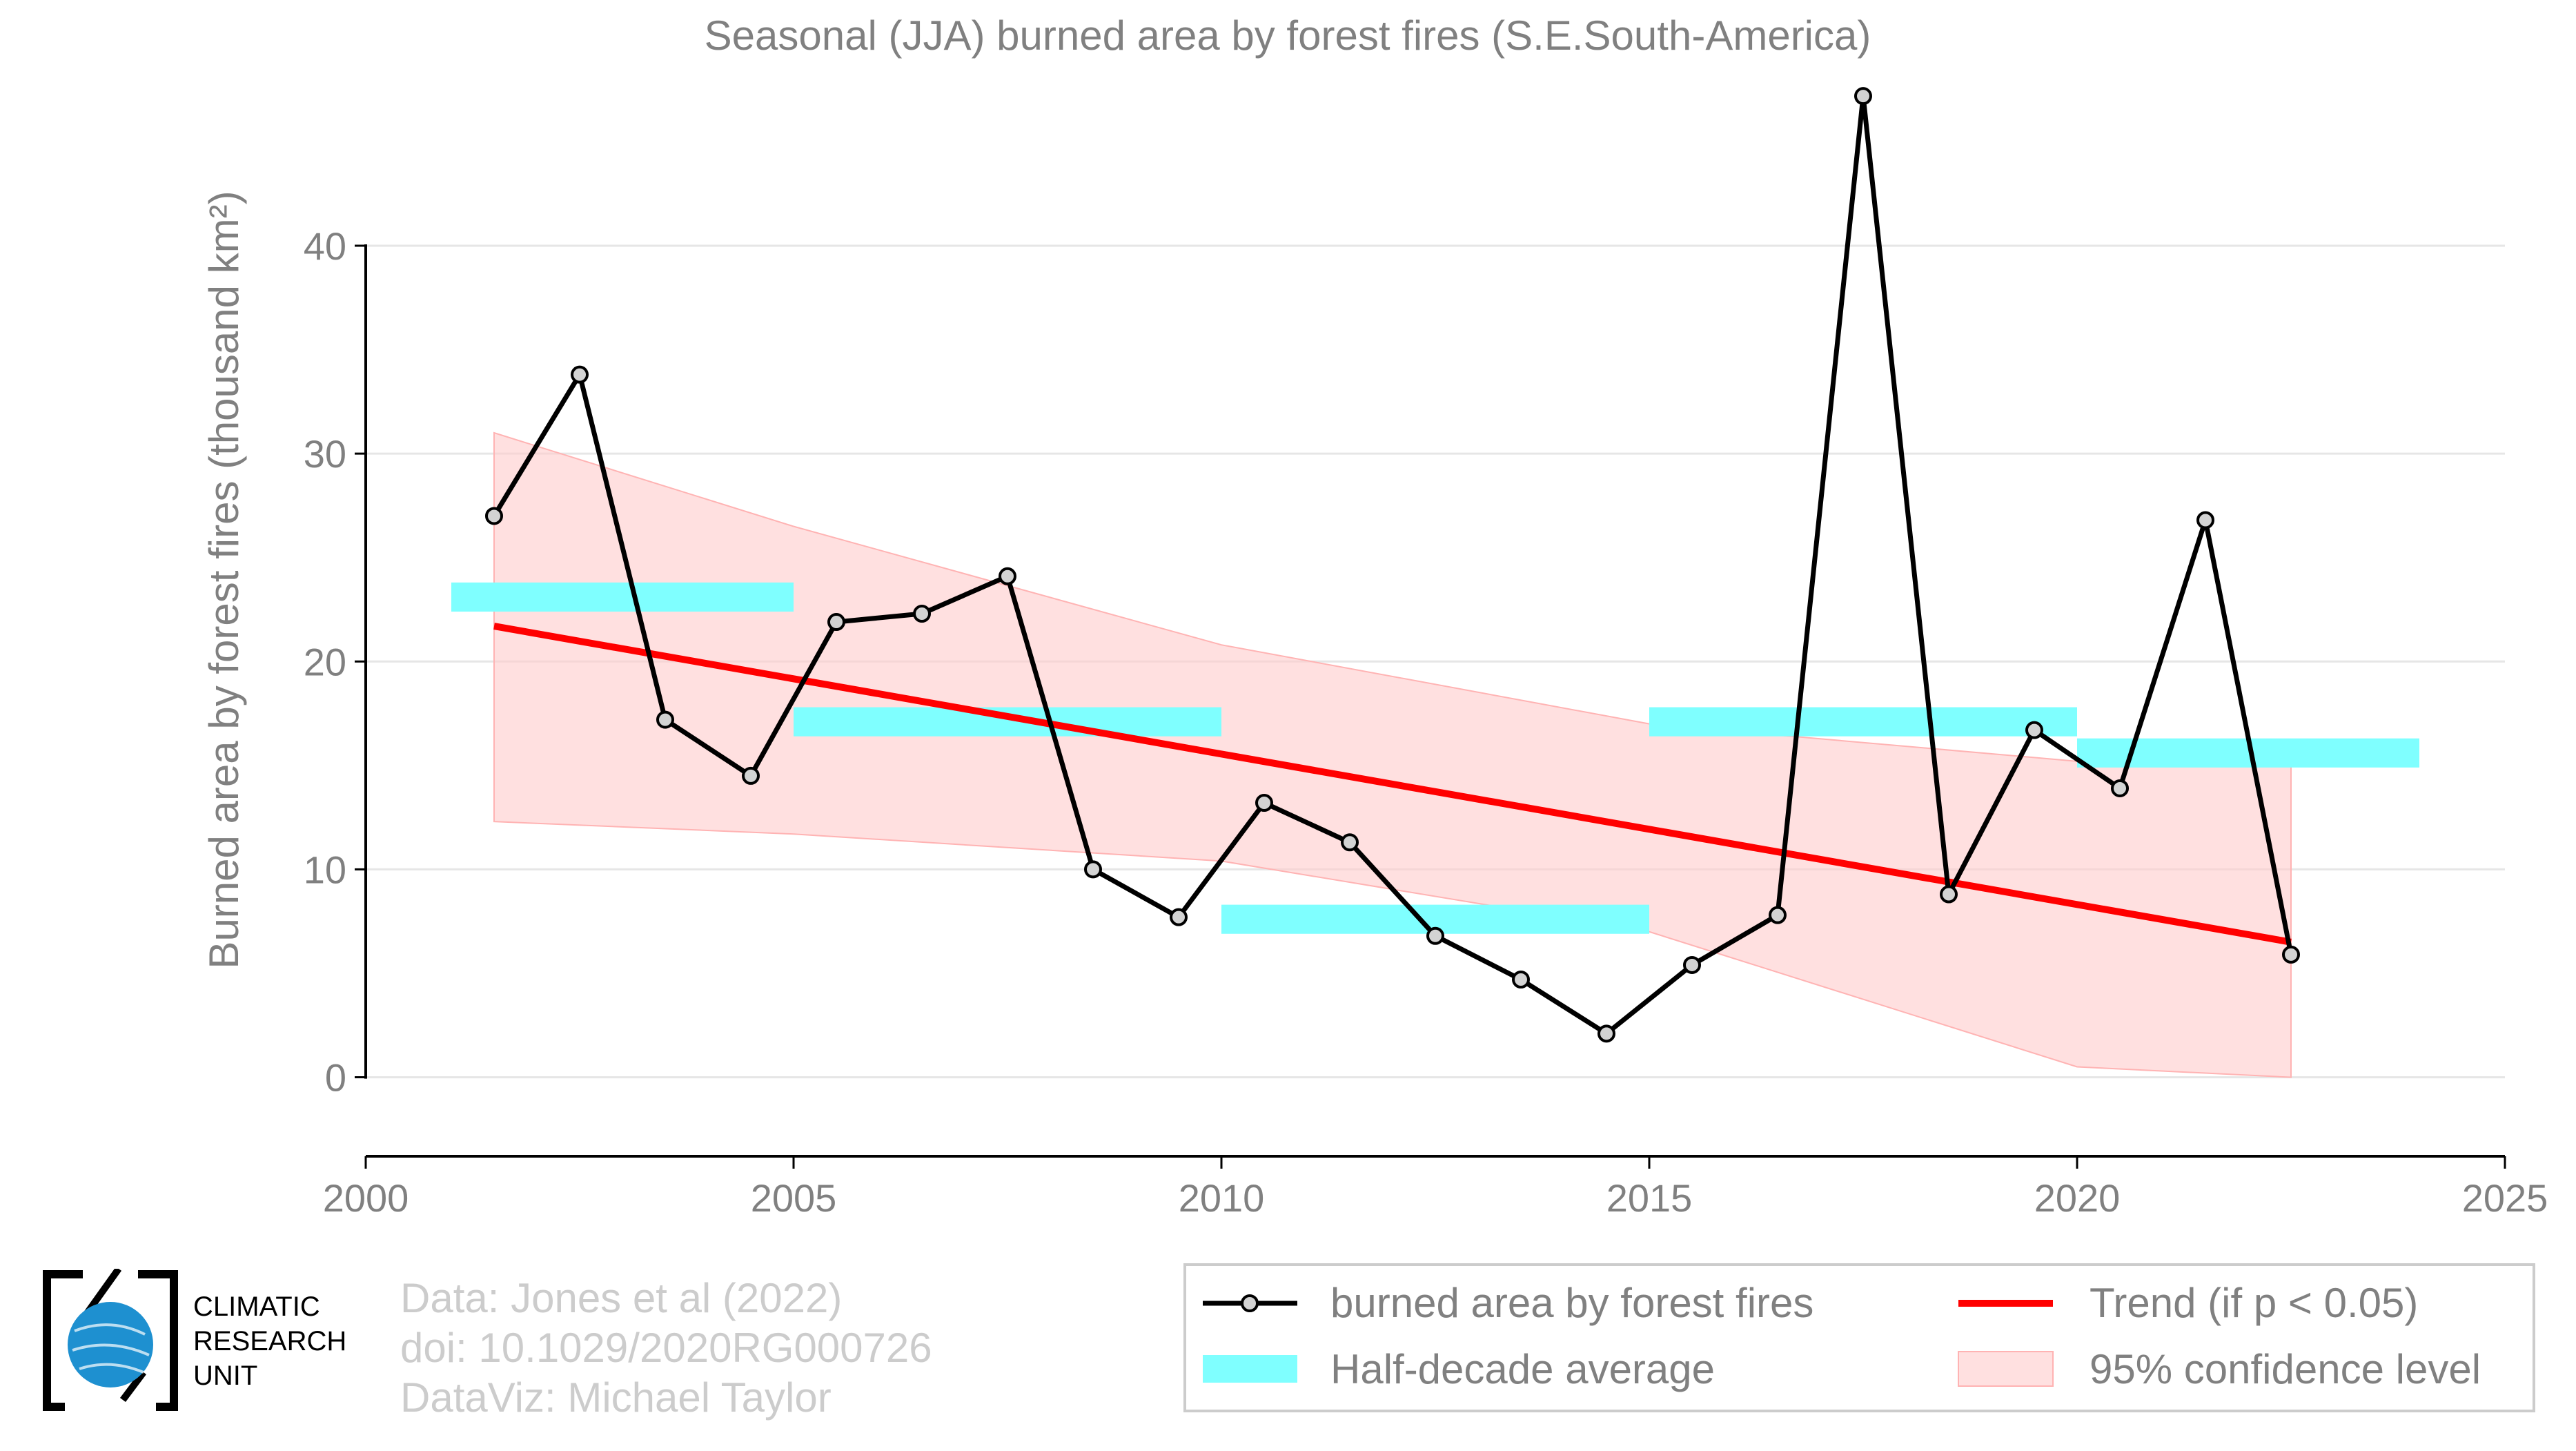 Image resolution: width=2576 pixels, height=1451 pixels. I want to click on cru-line-1: CLIMATIC, so click(256, 1307).